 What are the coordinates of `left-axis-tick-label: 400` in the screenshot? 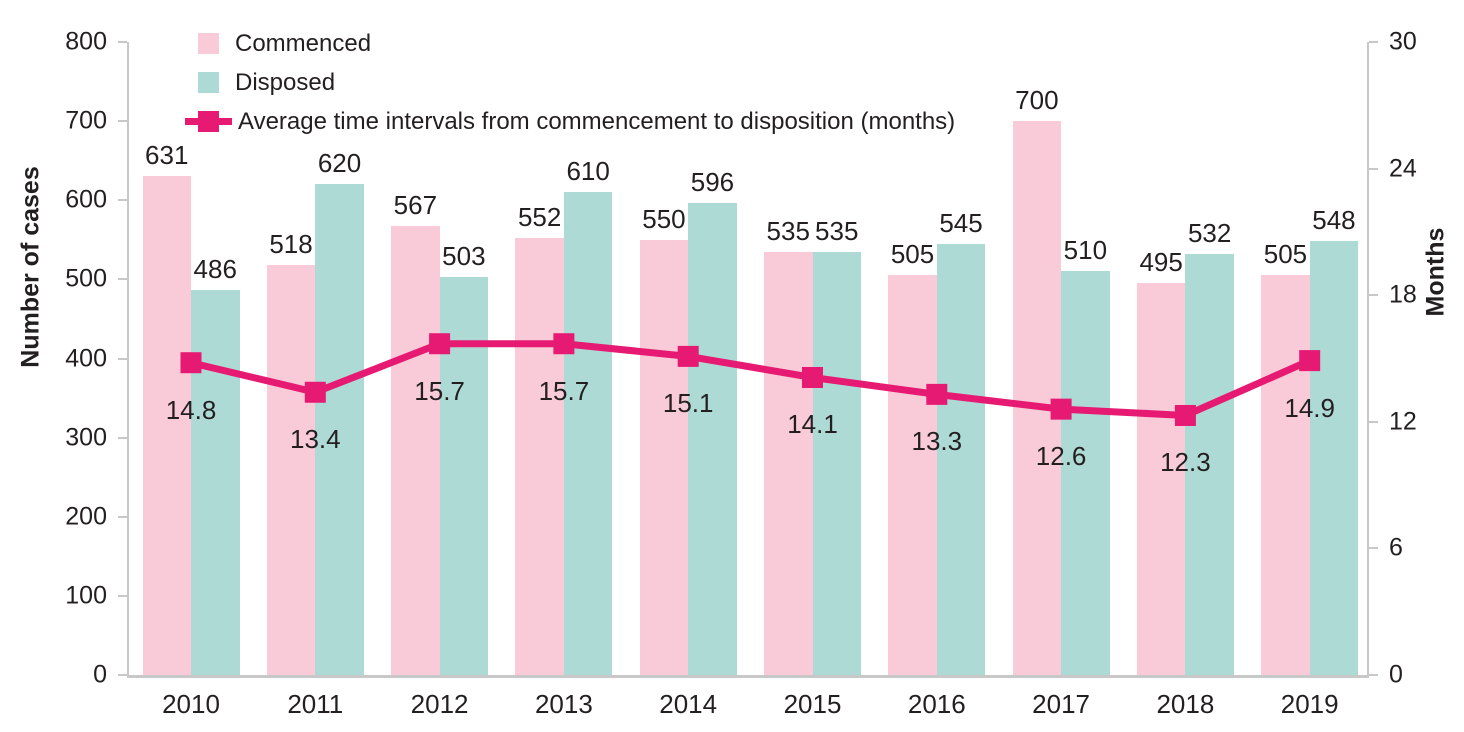 It's located at (86, 358).